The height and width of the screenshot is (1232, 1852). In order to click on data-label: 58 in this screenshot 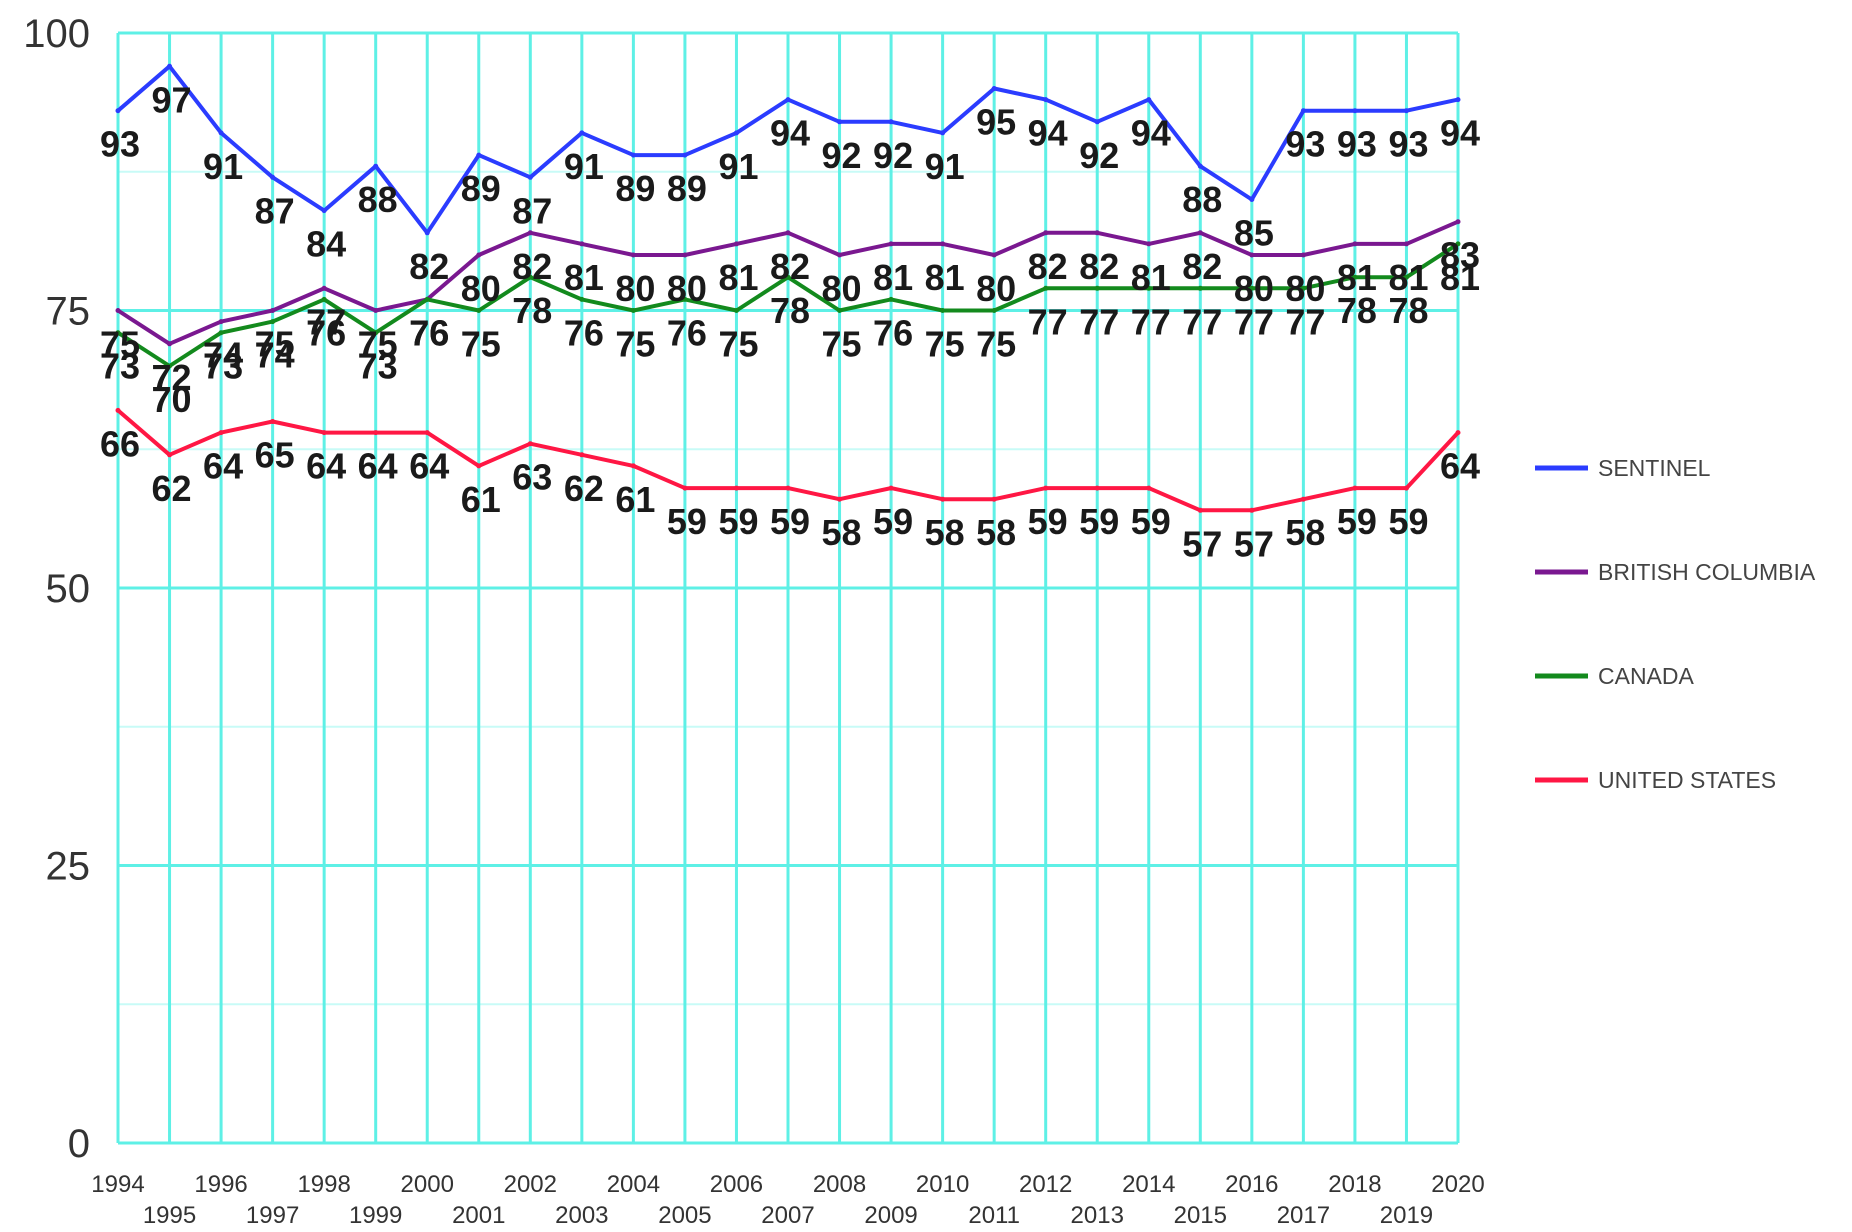, I will do `click(1305, 532)`.